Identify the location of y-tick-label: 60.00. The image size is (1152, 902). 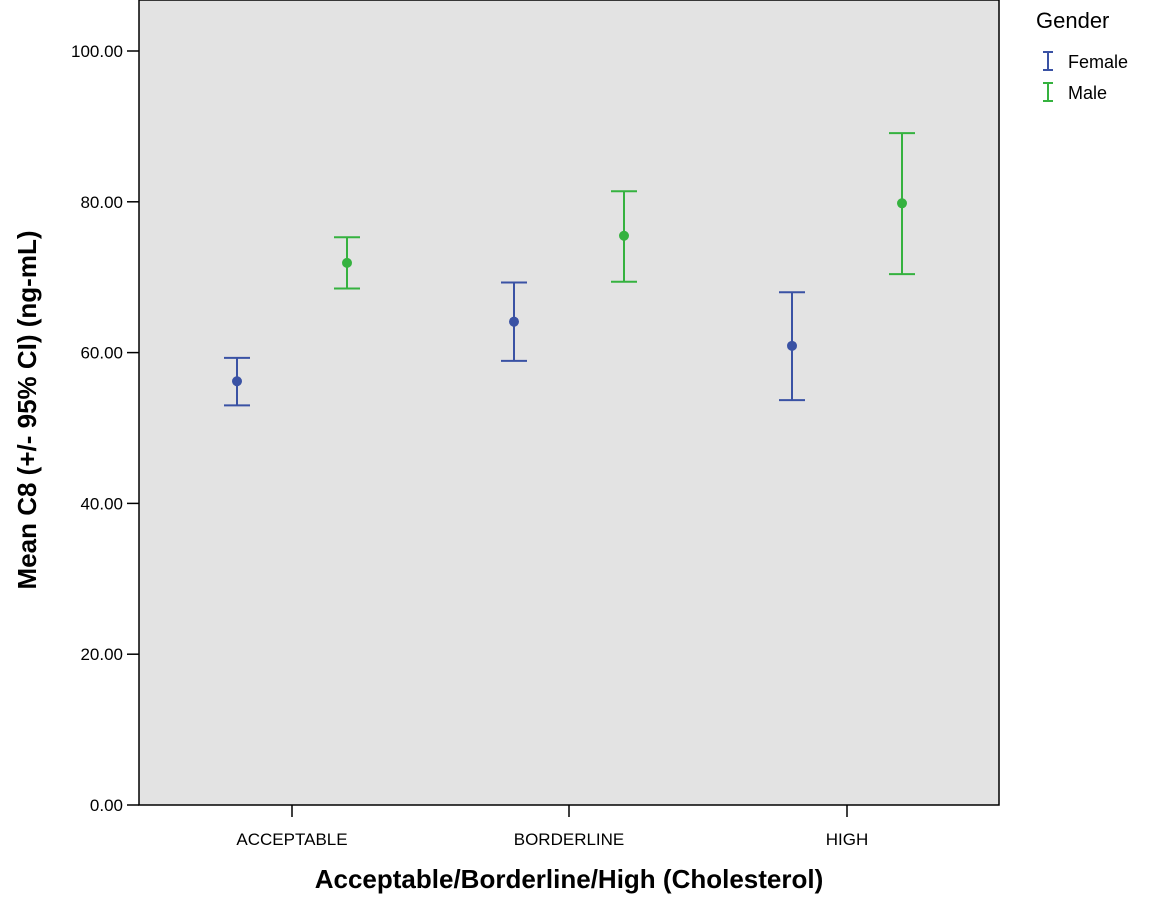
(101, 353).